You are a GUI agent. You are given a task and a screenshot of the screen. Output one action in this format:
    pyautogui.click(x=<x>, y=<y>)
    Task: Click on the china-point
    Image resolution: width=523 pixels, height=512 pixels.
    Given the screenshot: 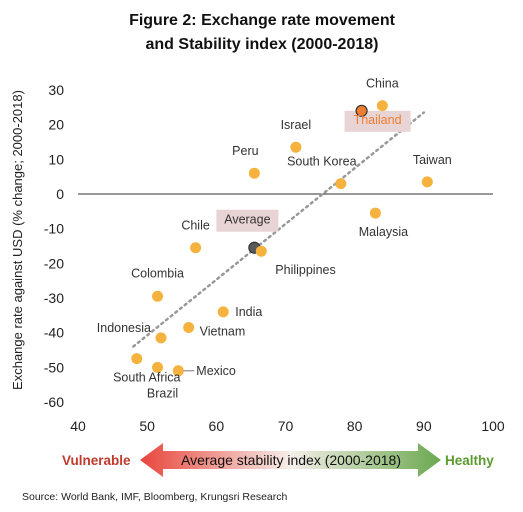 What is the action you would take?
    pyautogui.click(x=382, y=106)
    